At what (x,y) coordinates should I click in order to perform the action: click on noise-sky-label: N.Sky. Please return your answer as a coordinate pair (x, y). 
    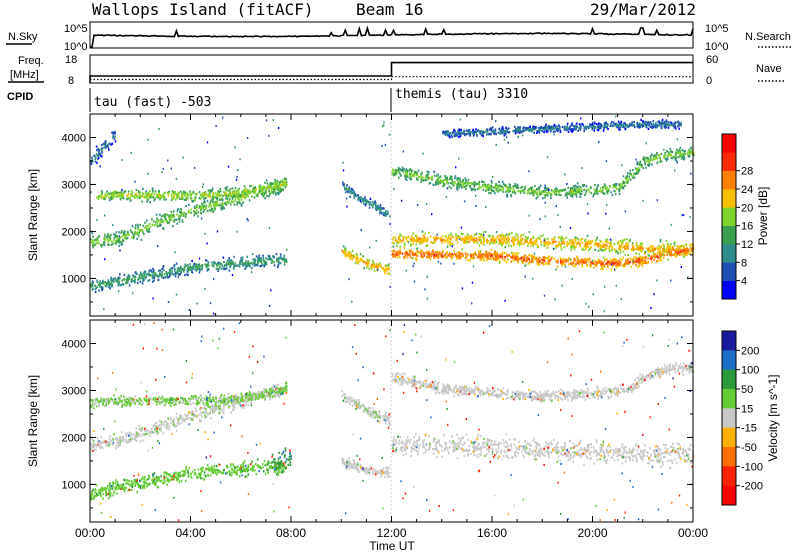
    Looking at the image, I should click on (23, 37).